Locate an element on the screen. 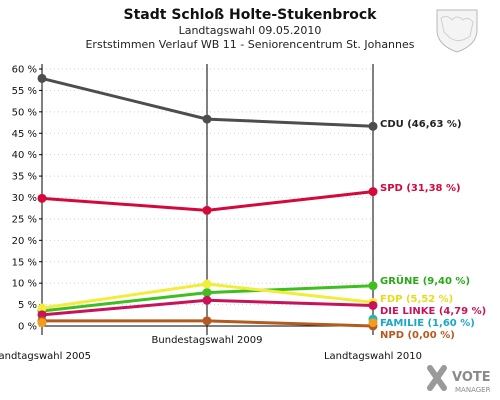 Image resolution: width=500 pixels, height=400 pixels. y-tick-label: 35 % is located at coordinates (24, 177).